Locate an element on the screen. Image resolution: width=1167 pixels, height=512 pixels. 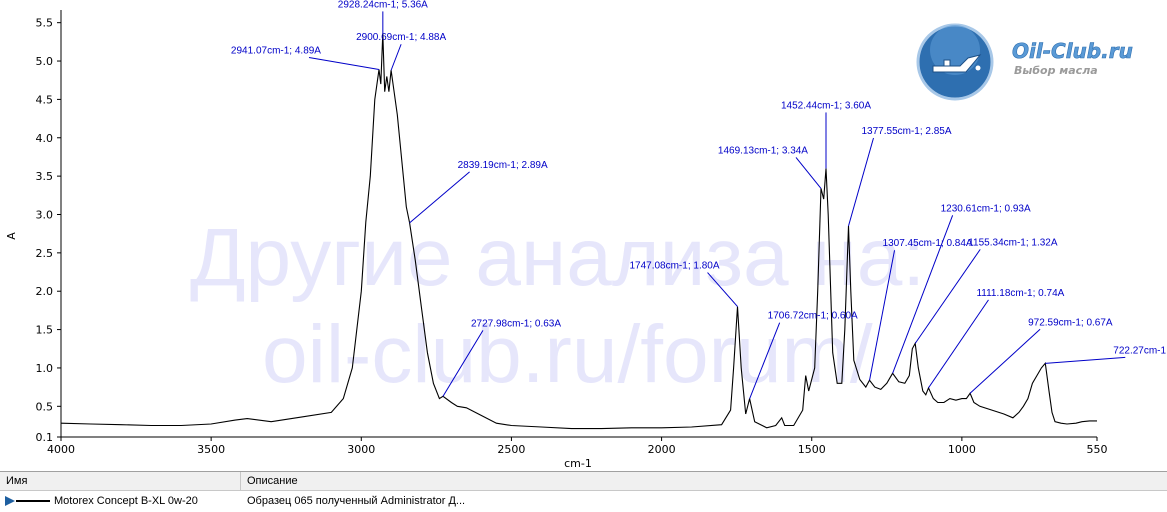
y-tick-label: 5.0 is located at coordinates (45, 61).